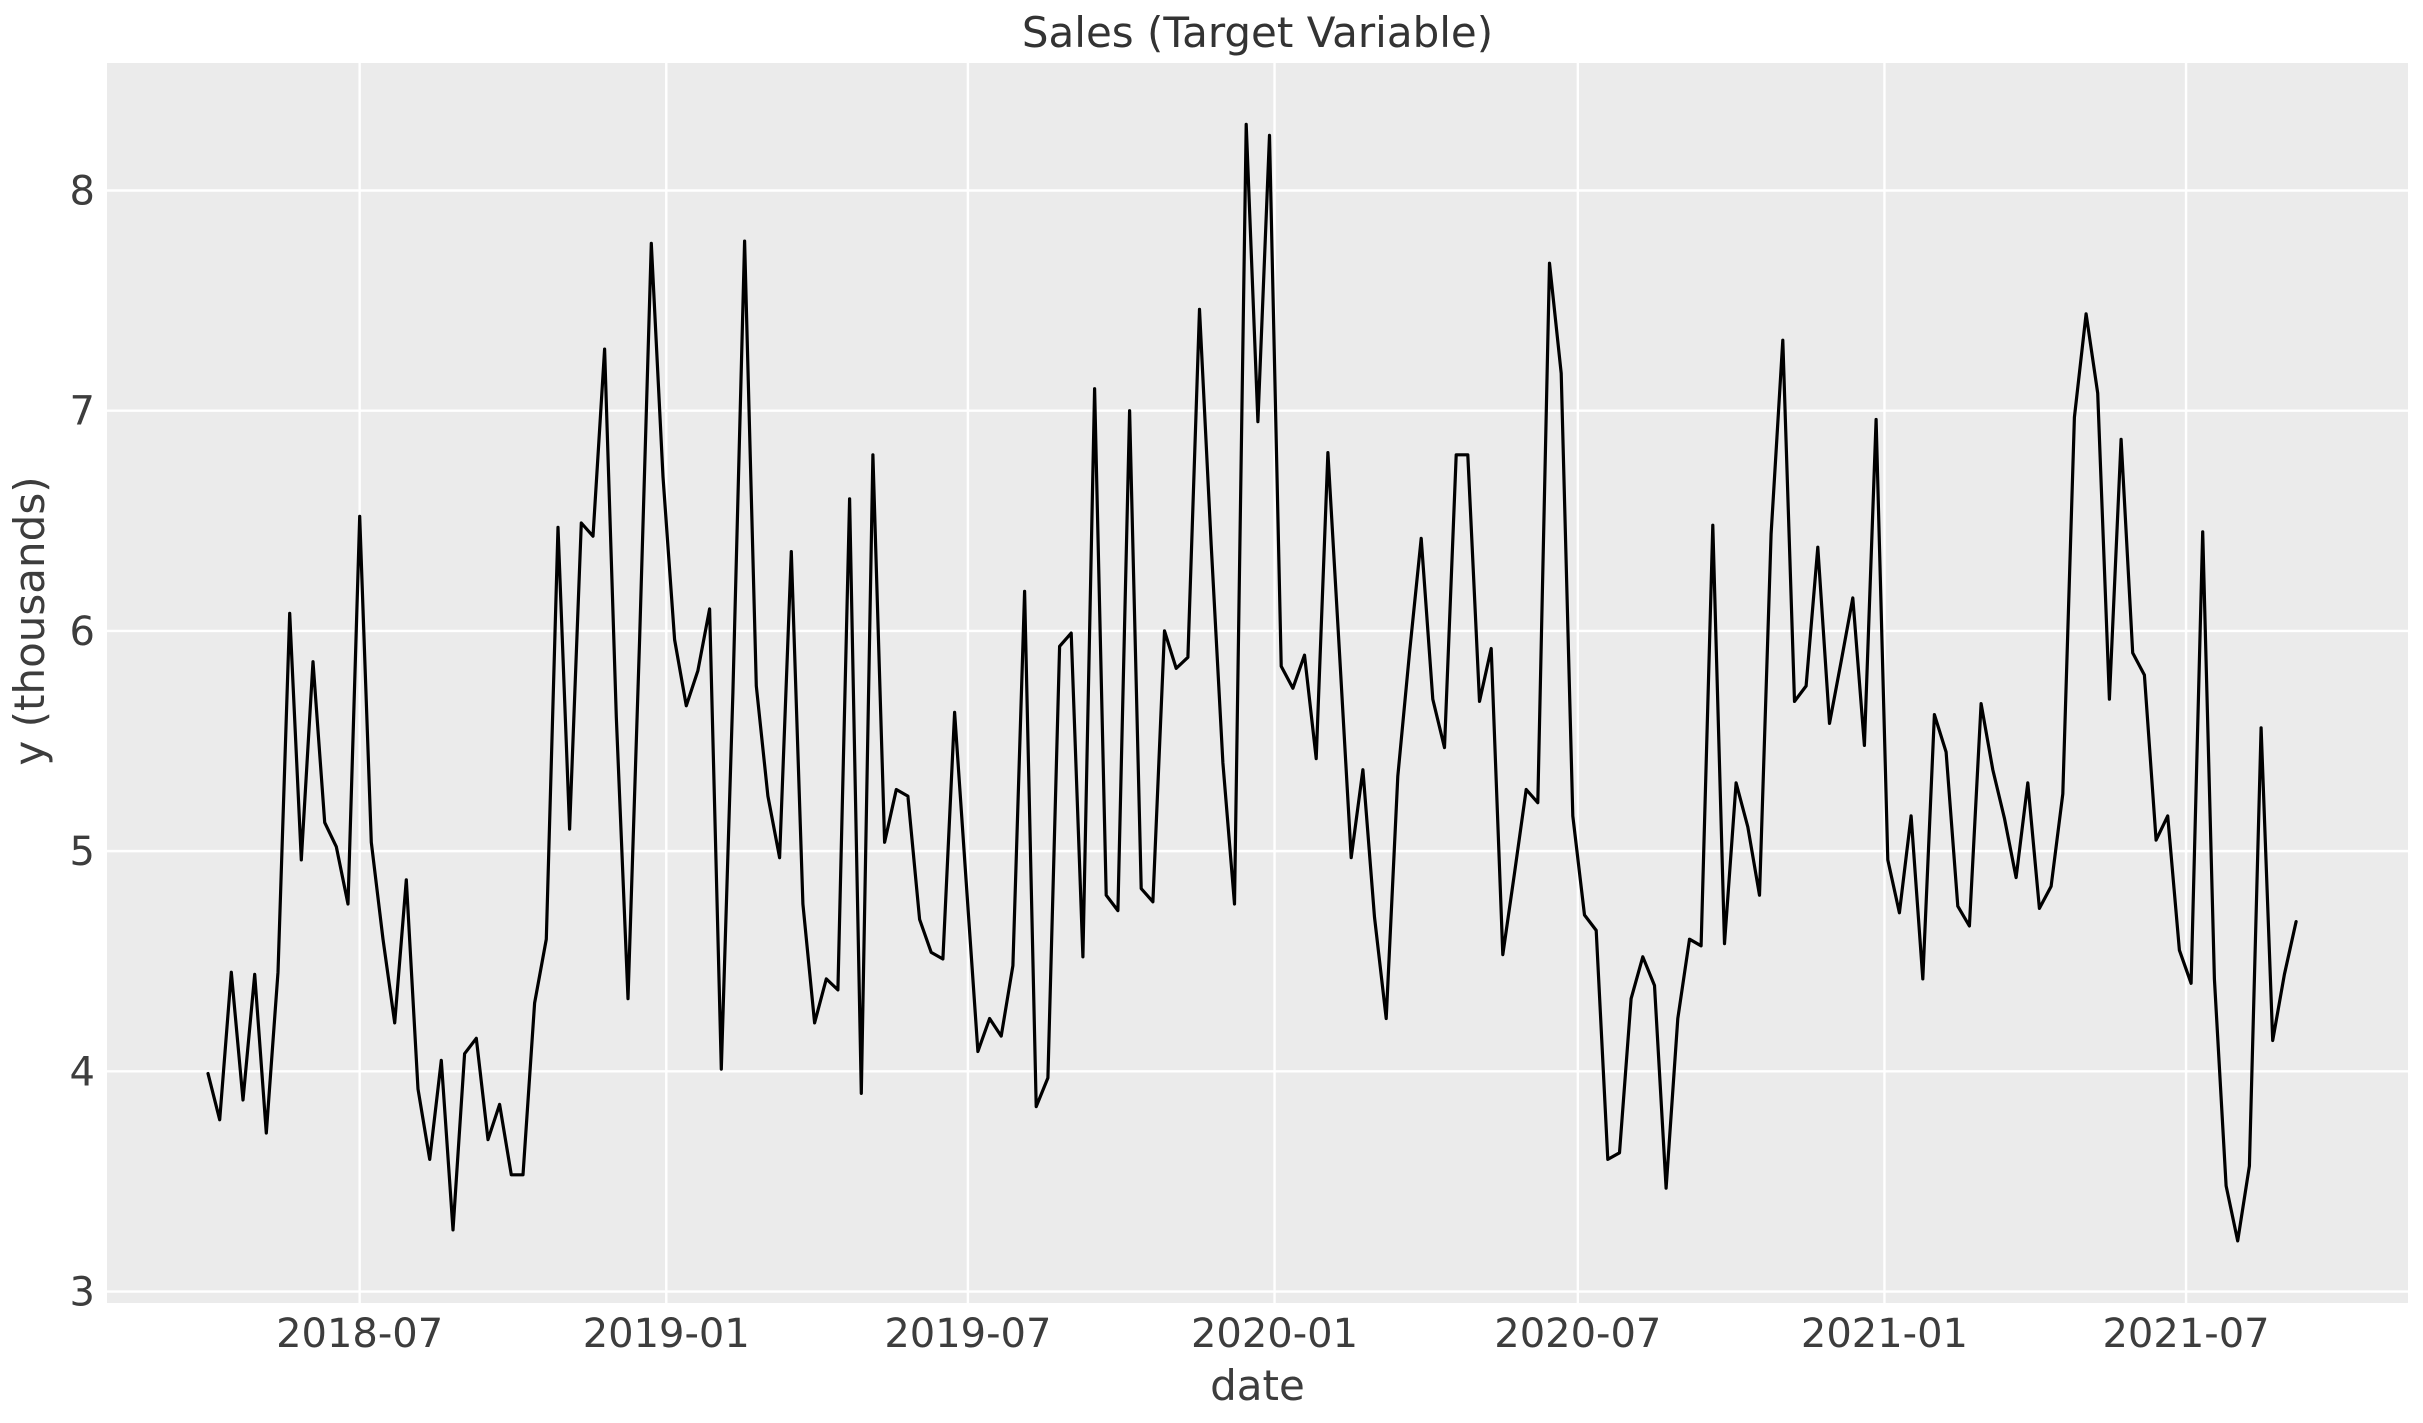 This screenshot has width=2423, height=1423. Describe the element at coordinates (967, 1334) in the screenshot. I see `x-tick-label: 2019-07` at that location.